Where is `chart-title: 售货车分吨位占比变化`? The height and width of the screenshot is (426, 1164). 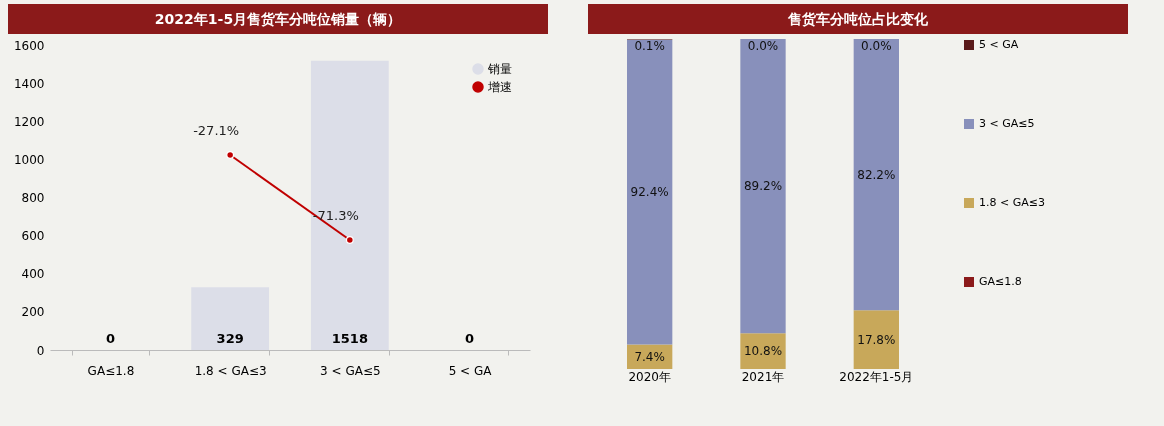 chart-title: 售货车分吨位占比变化 is located at coordinates (858, 19).